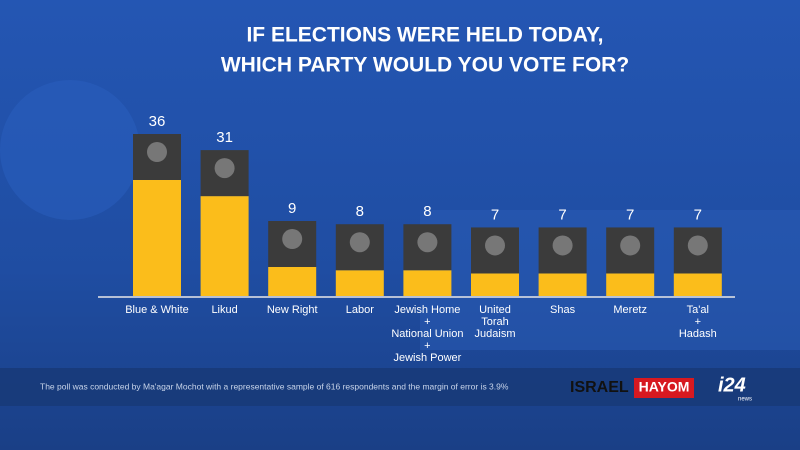  I want to click on x-tick-label: United Torah Judaism, so click(495, 322).